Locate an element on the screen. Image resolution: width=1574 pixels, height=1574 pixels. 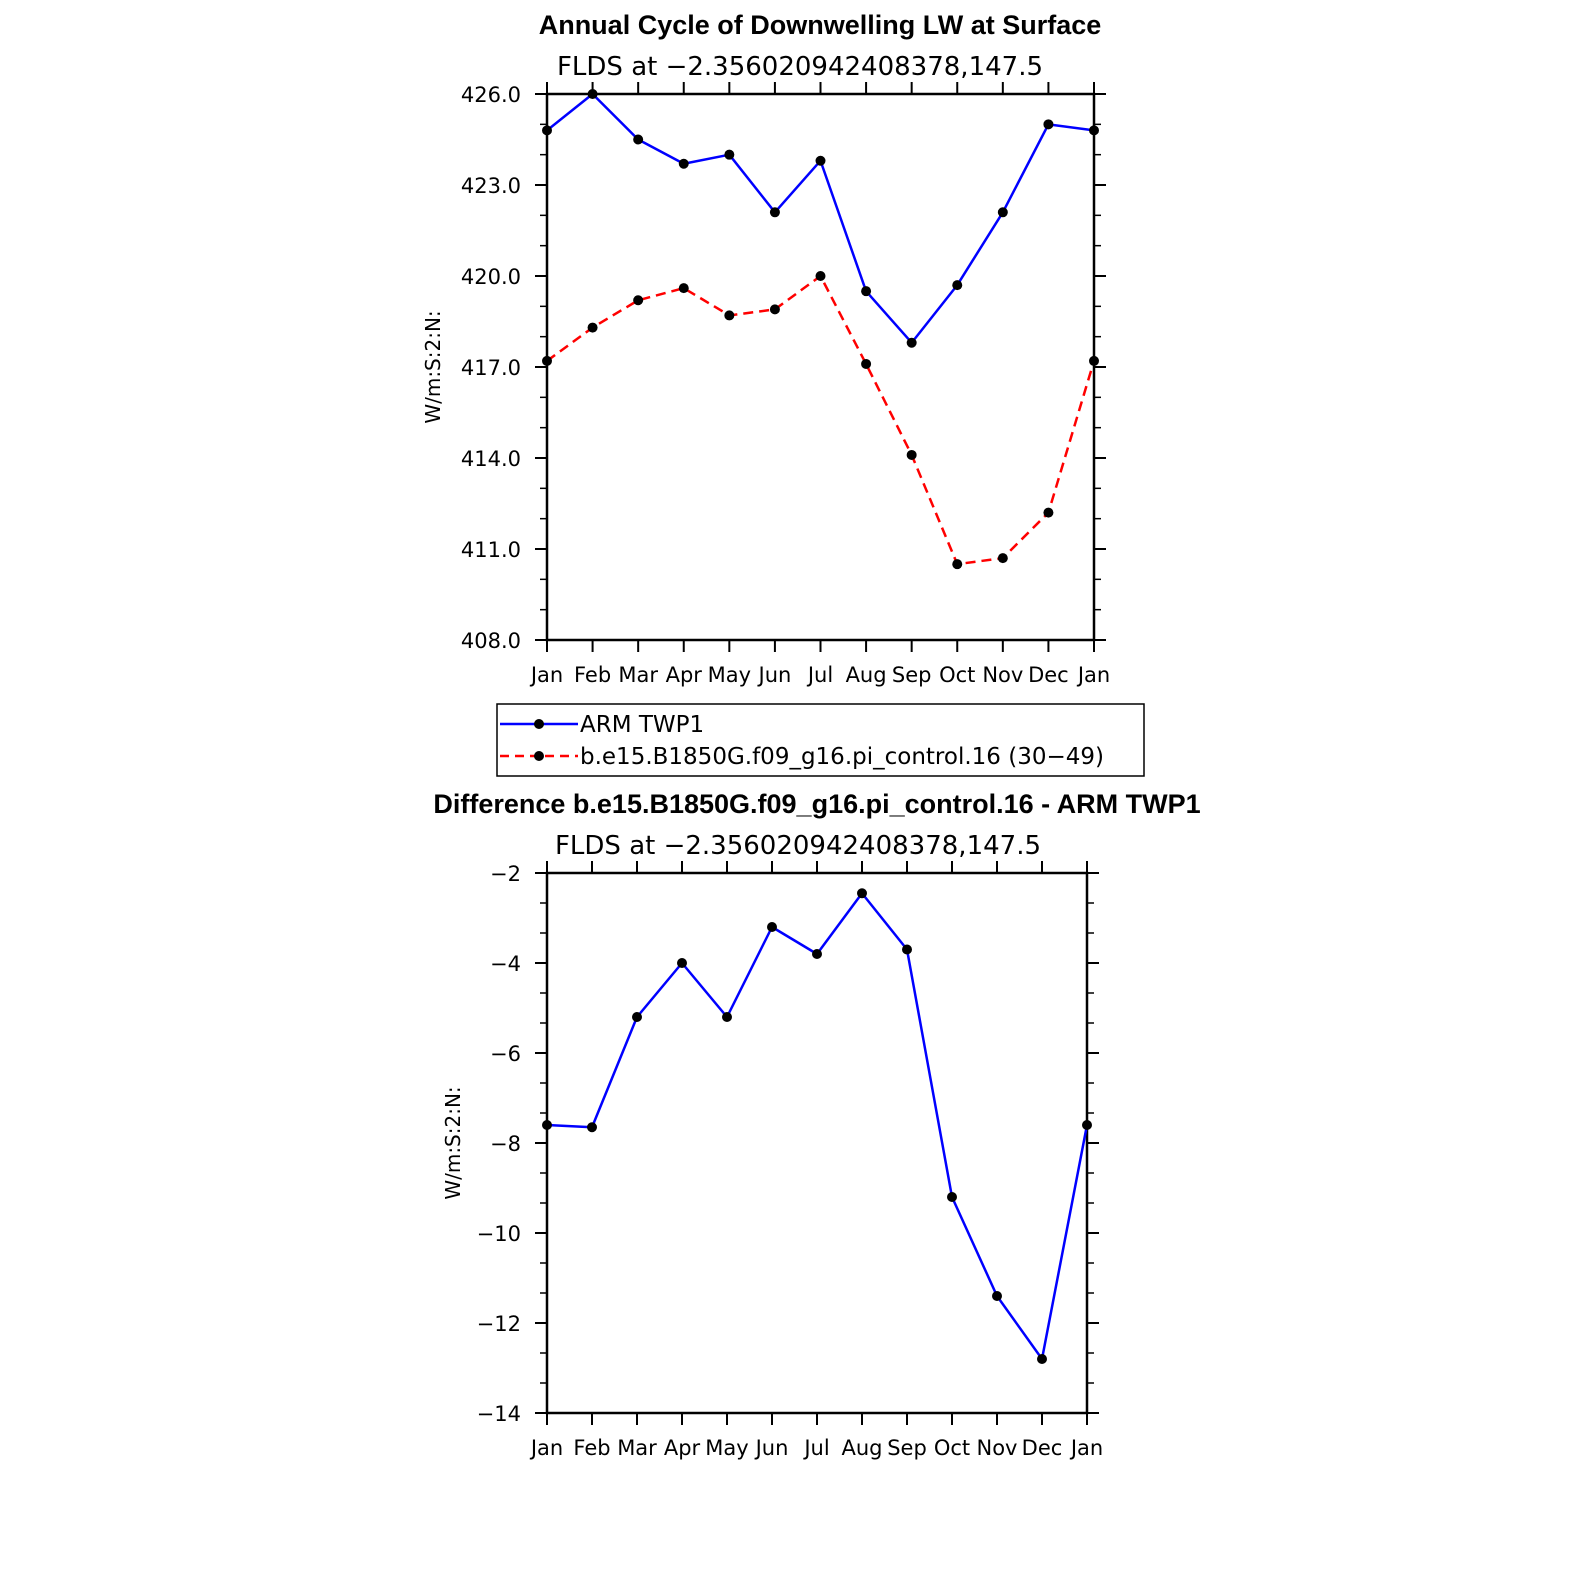
legend-marker-model is located at coordinates (539, 756).